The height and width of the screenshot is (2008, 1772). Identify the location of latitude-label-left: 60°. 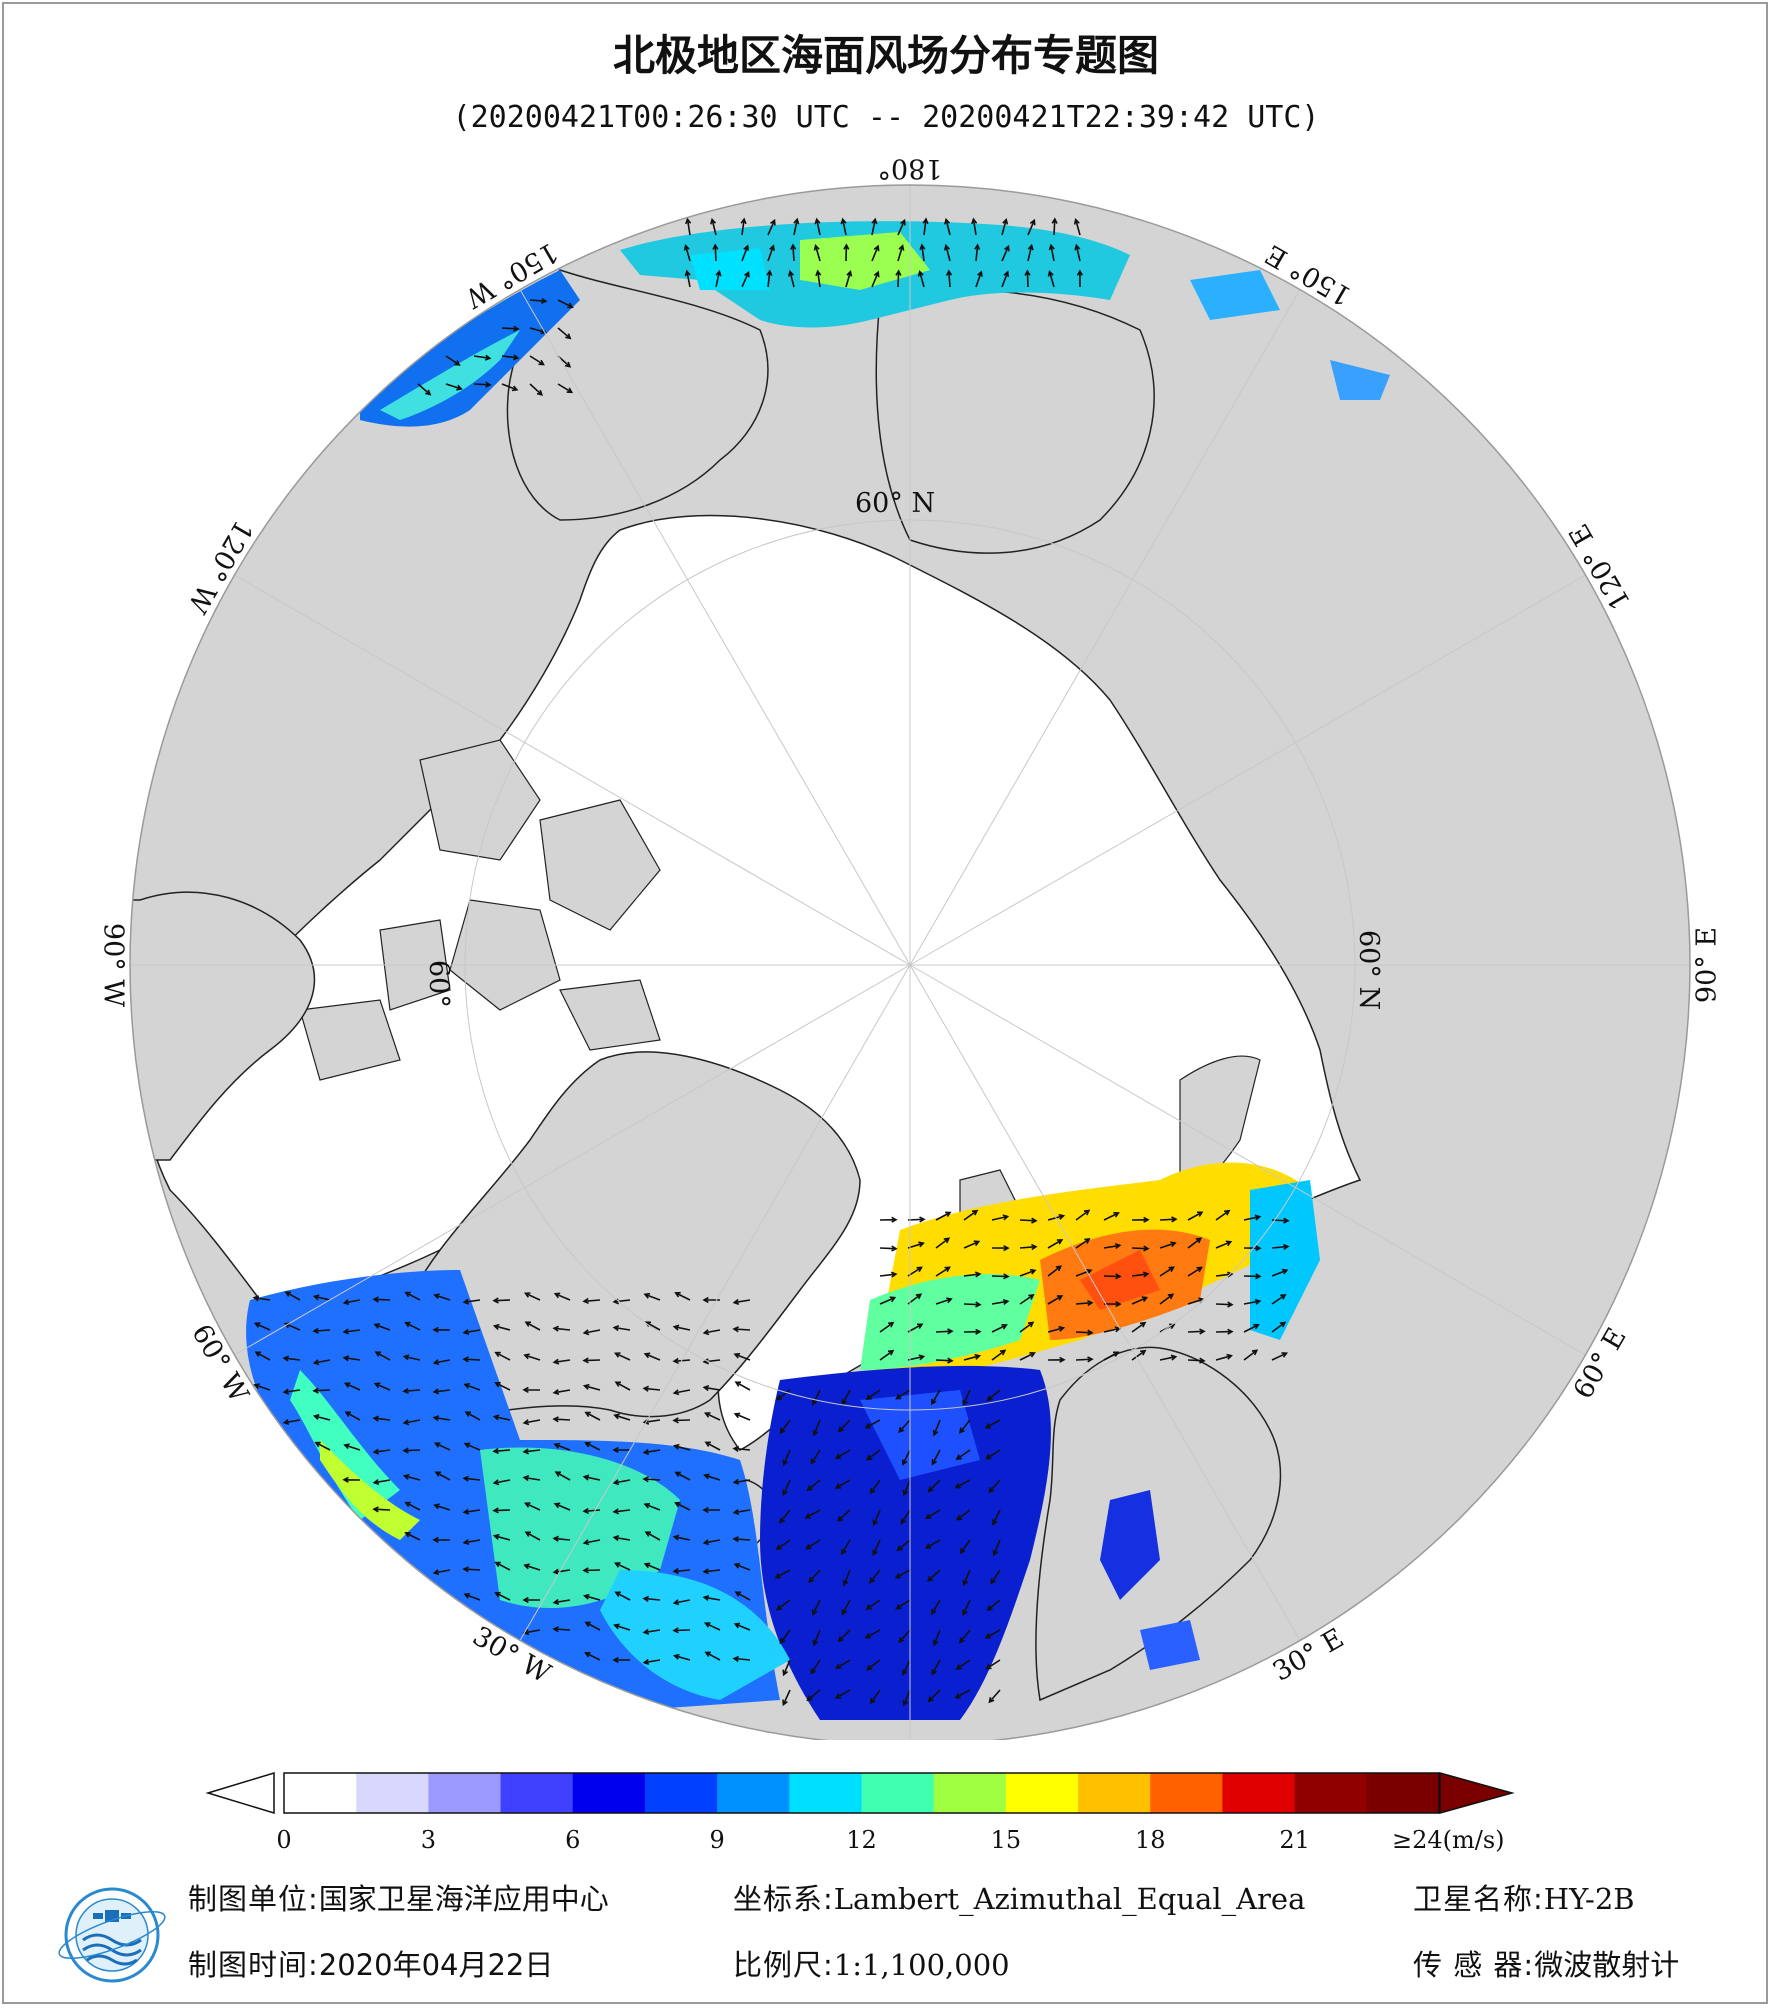
(438, 984).